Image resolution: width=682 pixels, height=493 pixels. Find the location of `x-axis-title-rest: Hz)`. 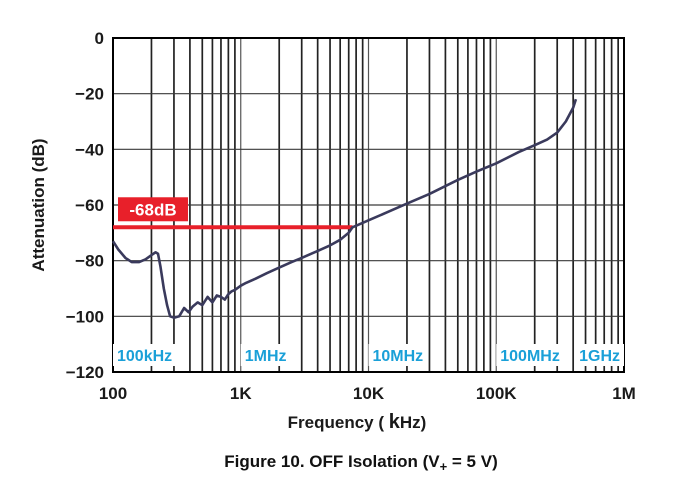

x-axis-title-rest: Hz) is located at coordinates (413, 422).